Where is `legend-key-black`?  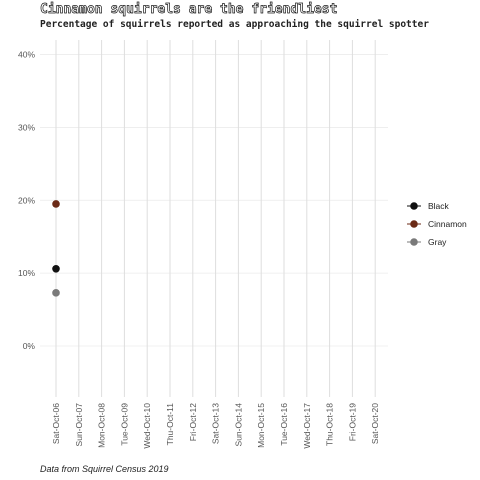
legend-key-black is located at coordinates (414, 206).